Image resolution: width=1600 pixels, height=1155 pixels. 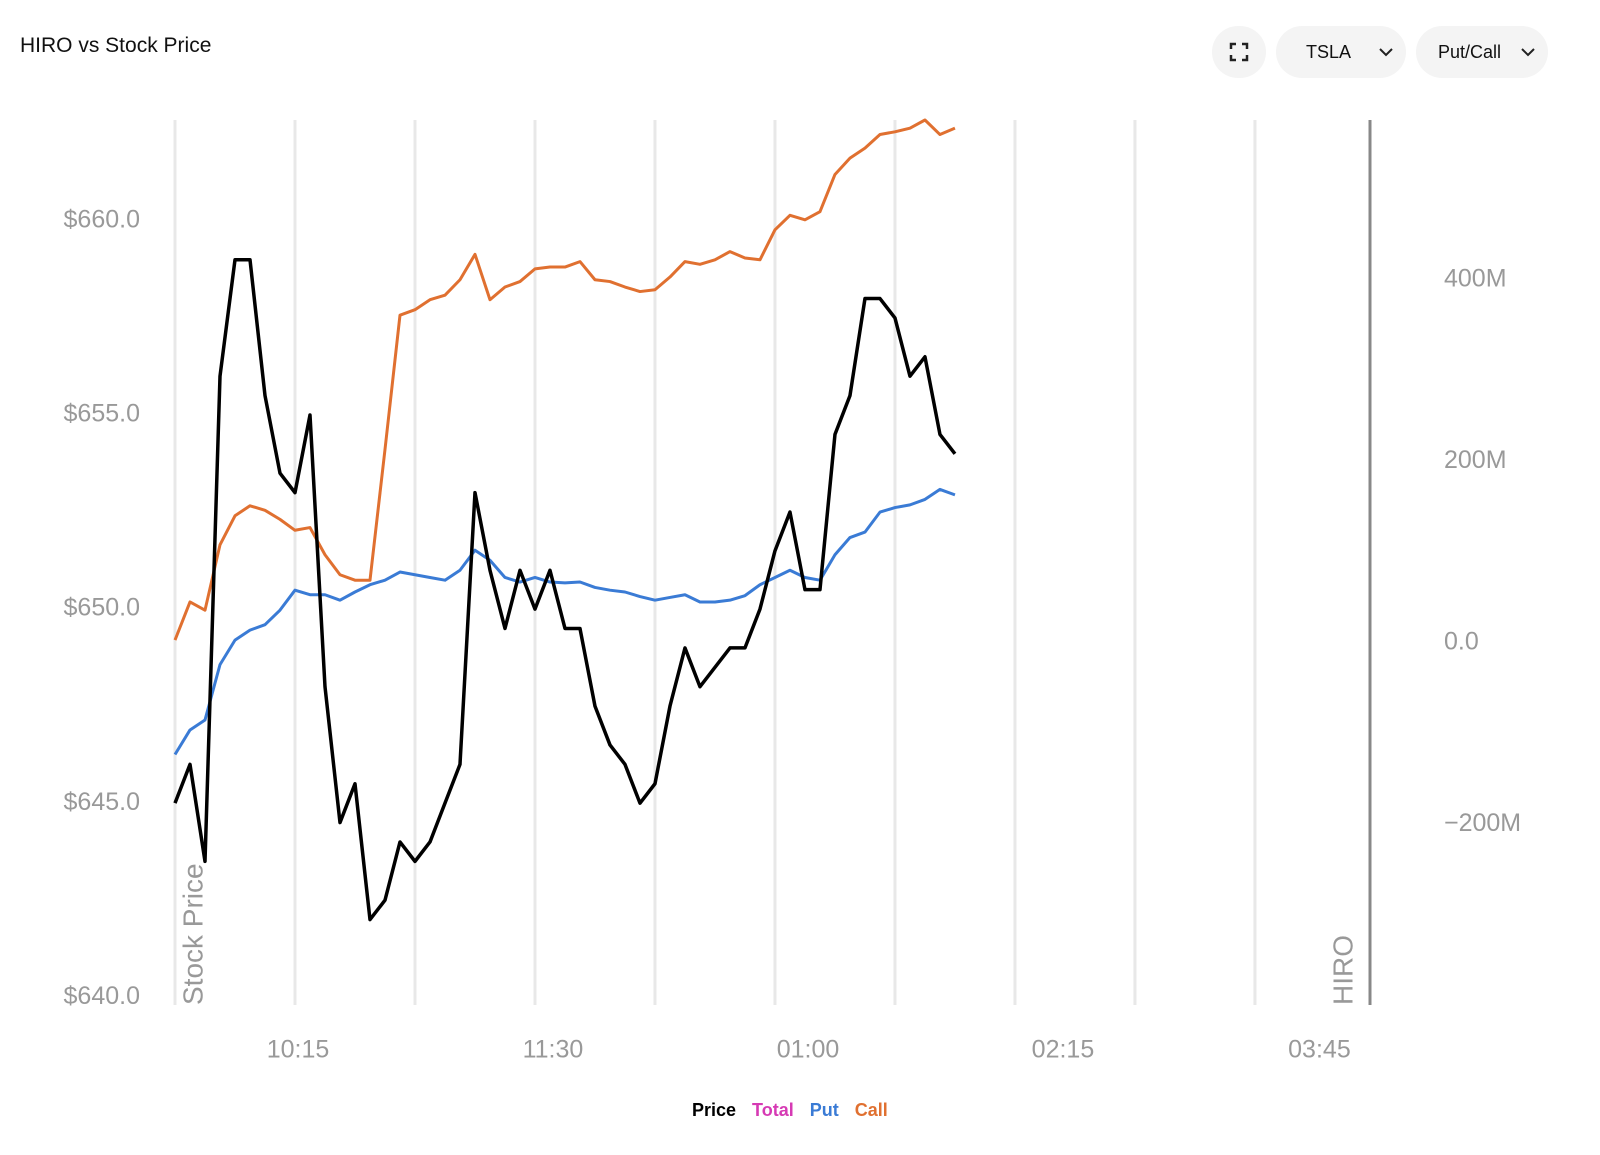 What do you see at coordinates (824, 1110) in the screenshot?
I see `legend-entry: Put` at bounding box center [824, 1110].